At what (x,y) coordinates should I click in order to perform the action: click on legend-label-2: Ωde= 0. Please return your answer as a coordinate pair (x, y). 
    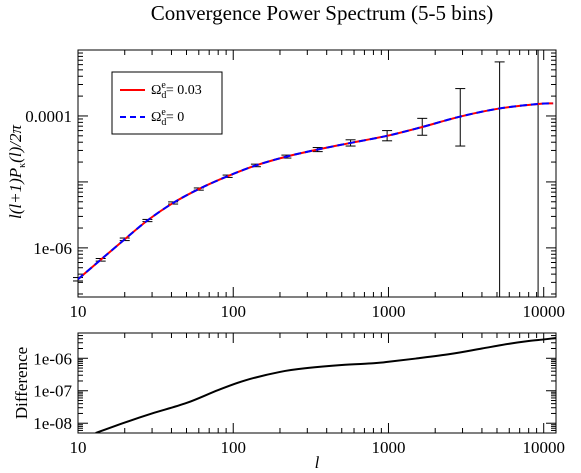
    Looking at the image, I should click on (167, 117).